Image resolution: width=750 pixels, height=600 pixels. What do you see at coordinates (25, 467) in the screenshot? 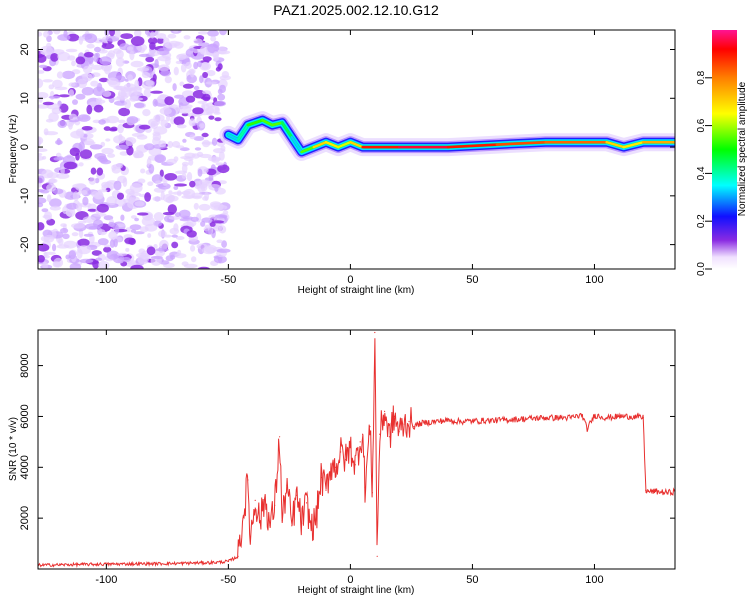
I see `y-tick-label: 4000` at bounding box center [25, 467].